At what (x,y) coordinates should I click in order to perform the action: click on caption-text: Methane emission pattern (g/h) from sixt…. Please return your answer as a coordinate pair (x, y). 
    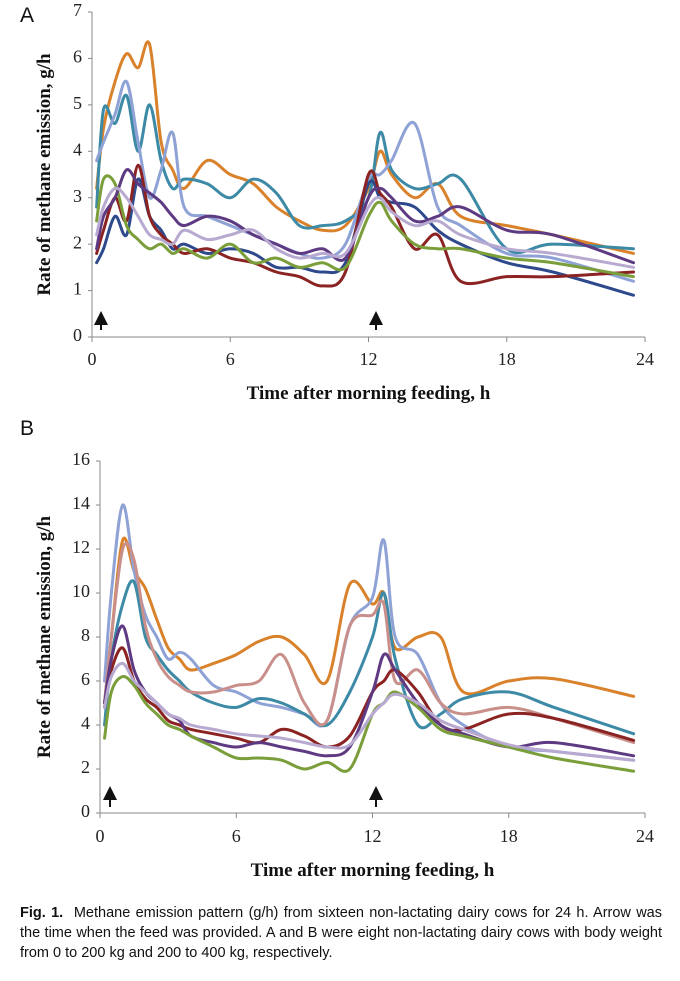
    Looking at the image, I should click on (341, 933).